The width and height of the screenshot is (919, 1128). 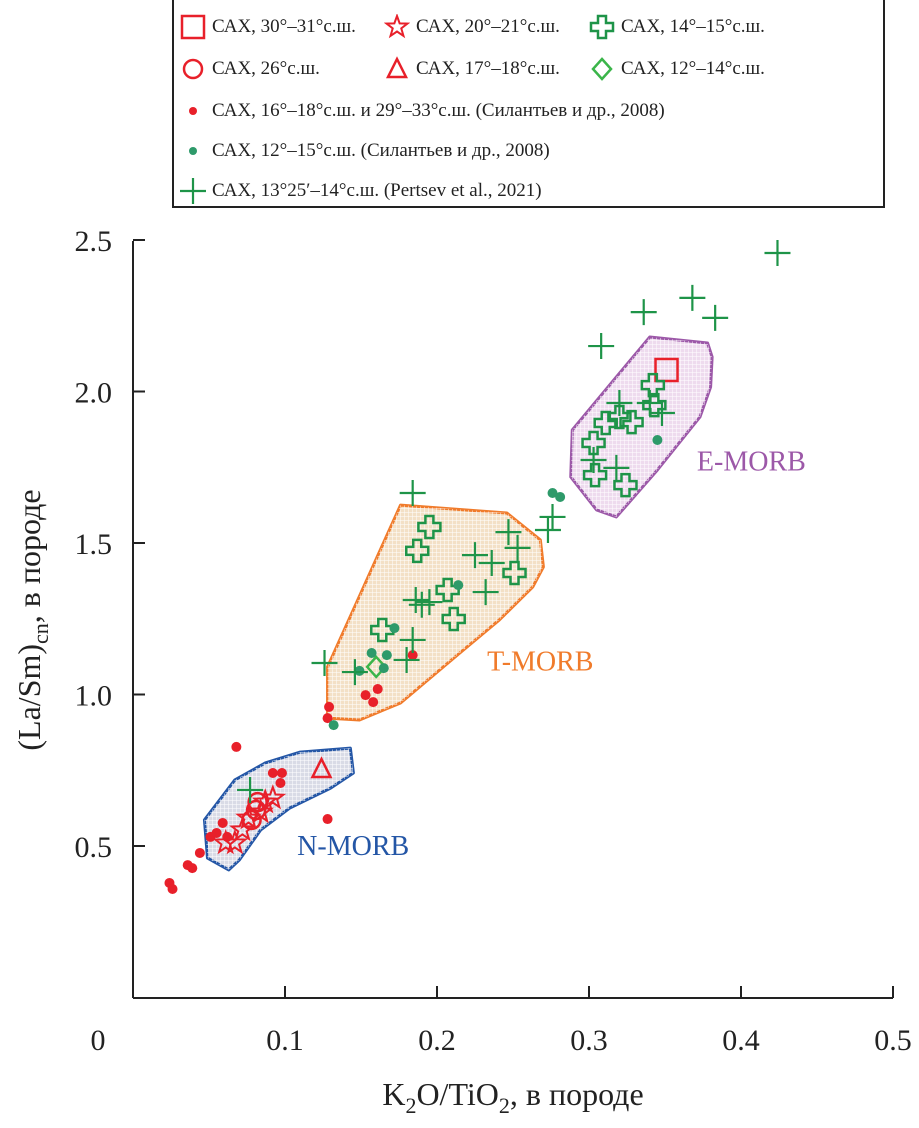 What do you see at coordinates (94, 696) in the screenshot?
I see `y-tick-label: 1.0` at bounding box center [94, 696].